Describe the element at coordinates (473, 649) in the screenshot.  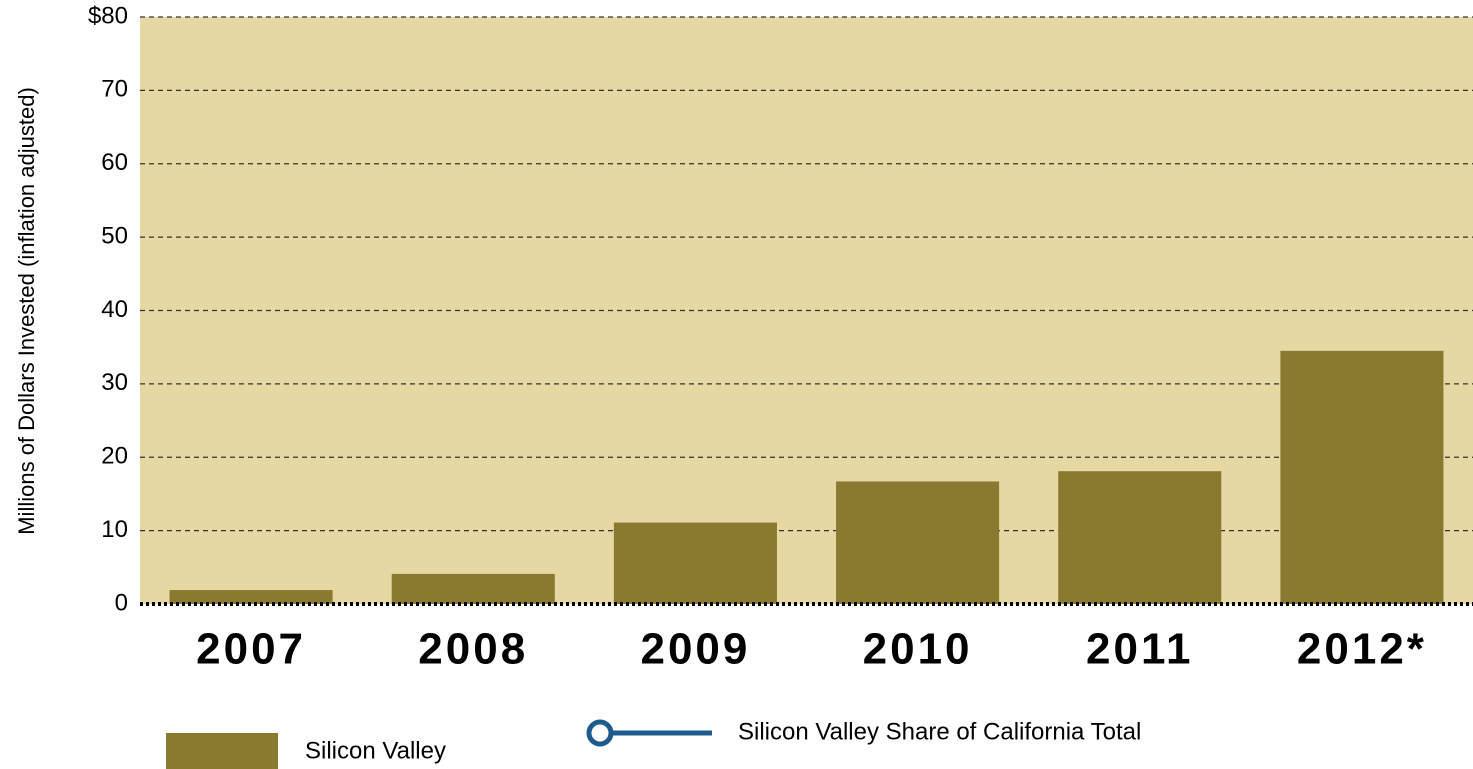
I see `x-tick-label: 2008` at that location.